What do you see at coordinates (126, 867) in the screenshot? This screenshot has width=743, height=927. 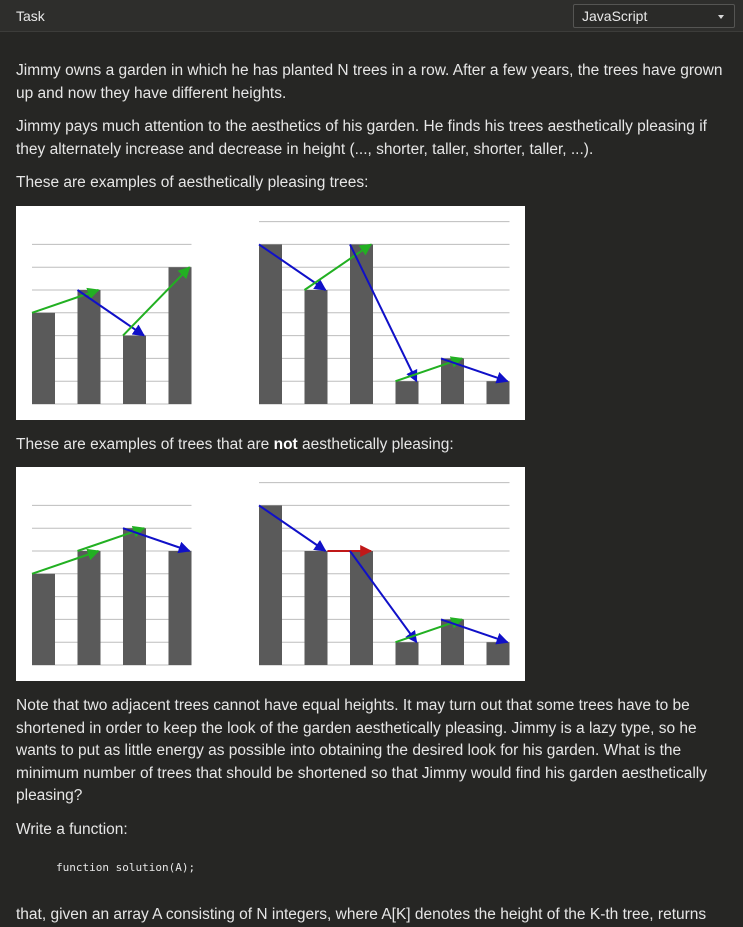 I see `function-signature: function solution(A);` at bounding box center [126, 867].